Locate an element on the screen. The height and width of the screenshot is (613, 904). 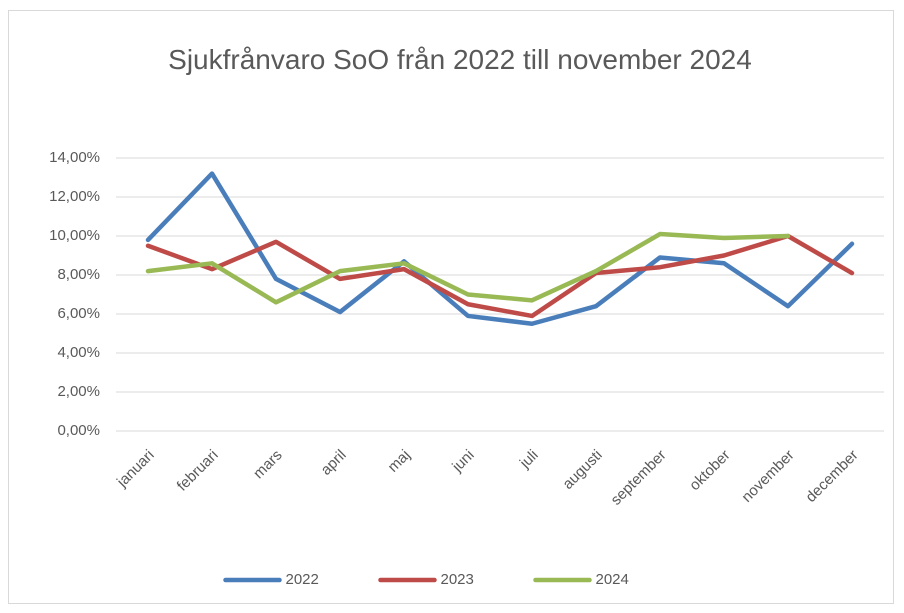
x-tick-label: augusti is located at coordinates (582, 470).